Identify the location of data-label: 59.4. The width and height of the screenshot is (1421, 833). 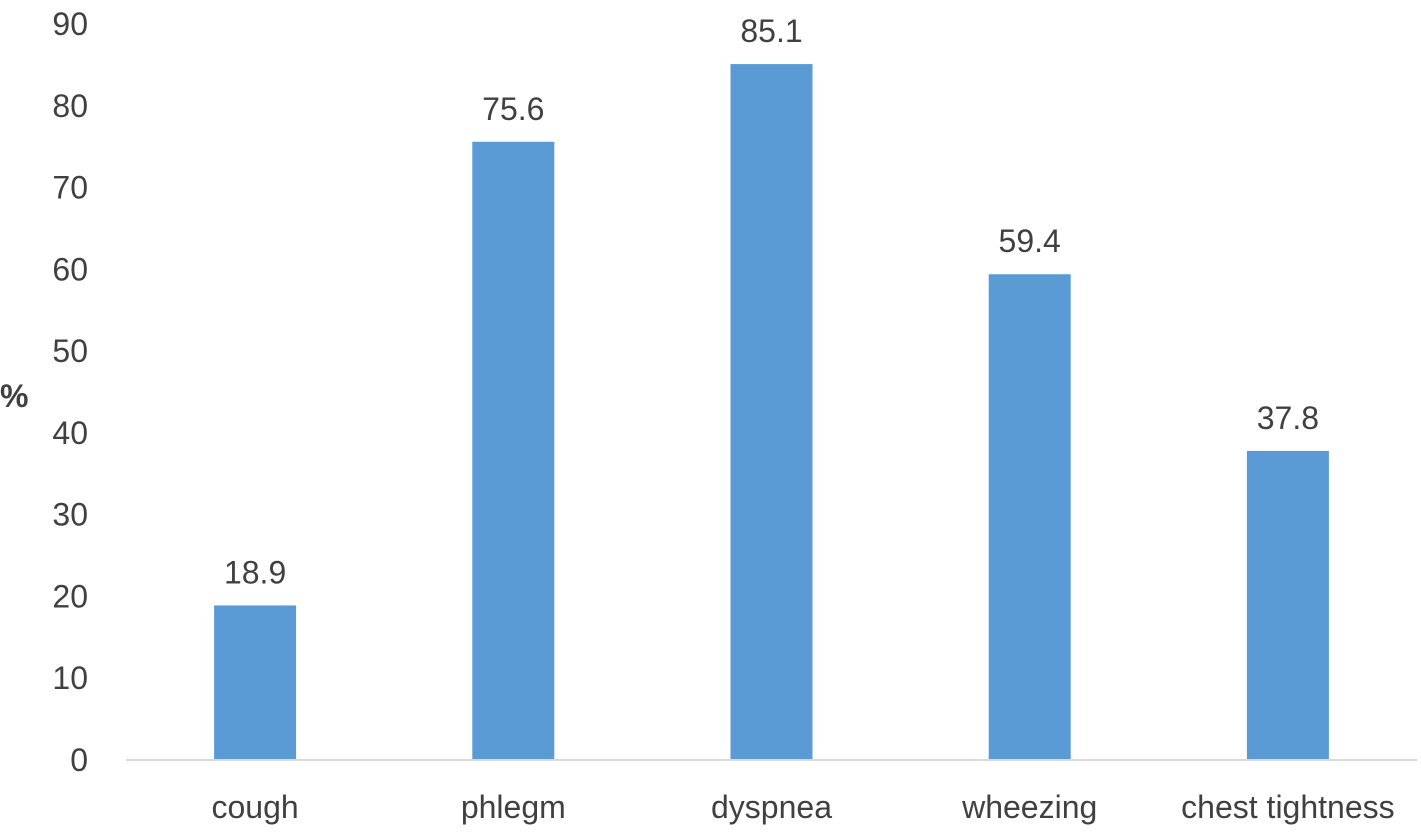
(1030, 241).